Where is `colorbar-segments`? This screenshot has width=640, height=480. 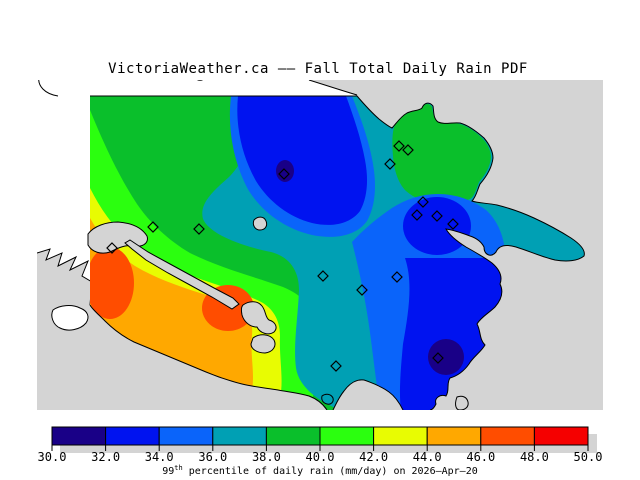 colorbar-segments is located at coordinates (320, 436).